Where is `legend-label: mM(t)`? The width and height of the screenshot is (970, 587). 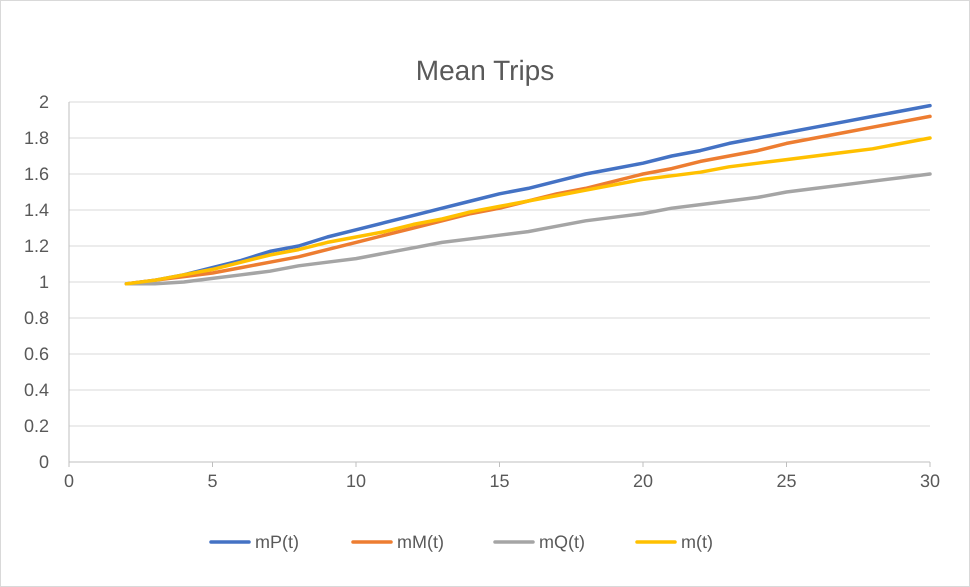
legend-label: mM(t) is located at coordinates (420, 542).